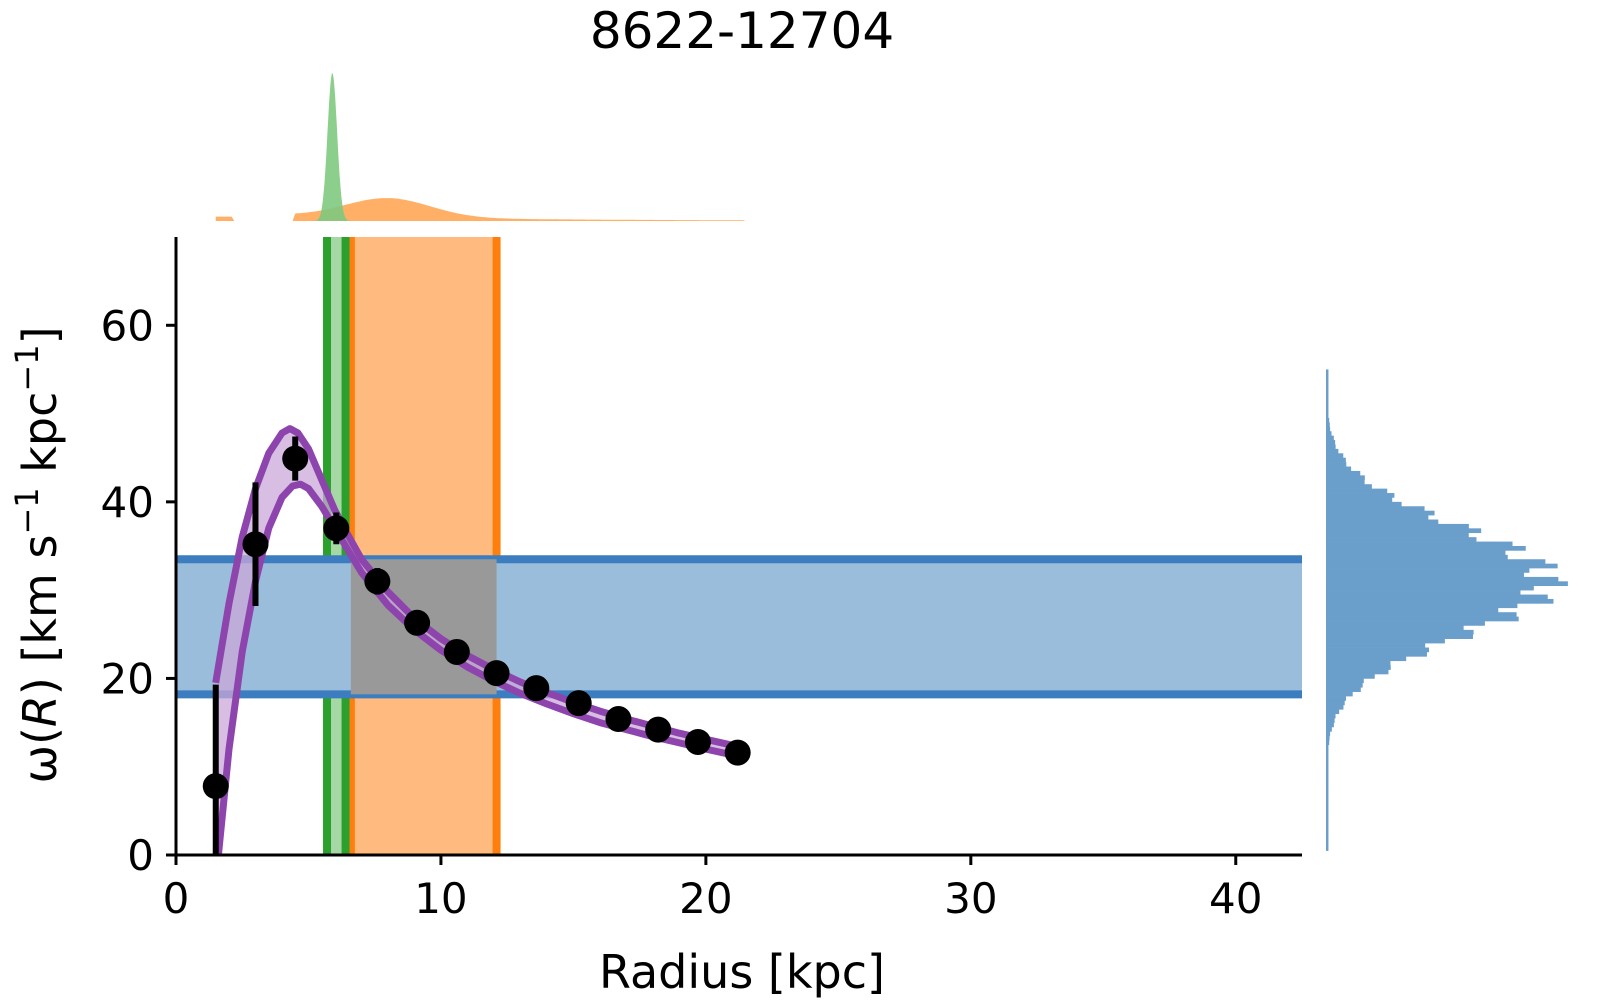 This screenshot has height=1004, width=1600. I want to click on y-axis-label-unit: ) [km s, so click(40, 615).